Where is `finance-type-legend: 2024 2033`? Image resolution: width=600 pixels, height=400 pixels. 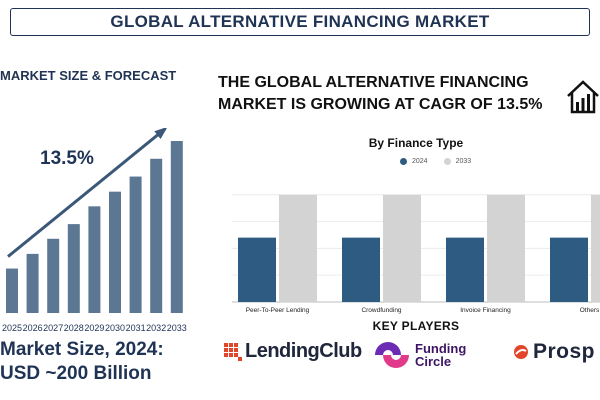 finance-type-legend: 2024 2033 is located at coordinates (435, 161).